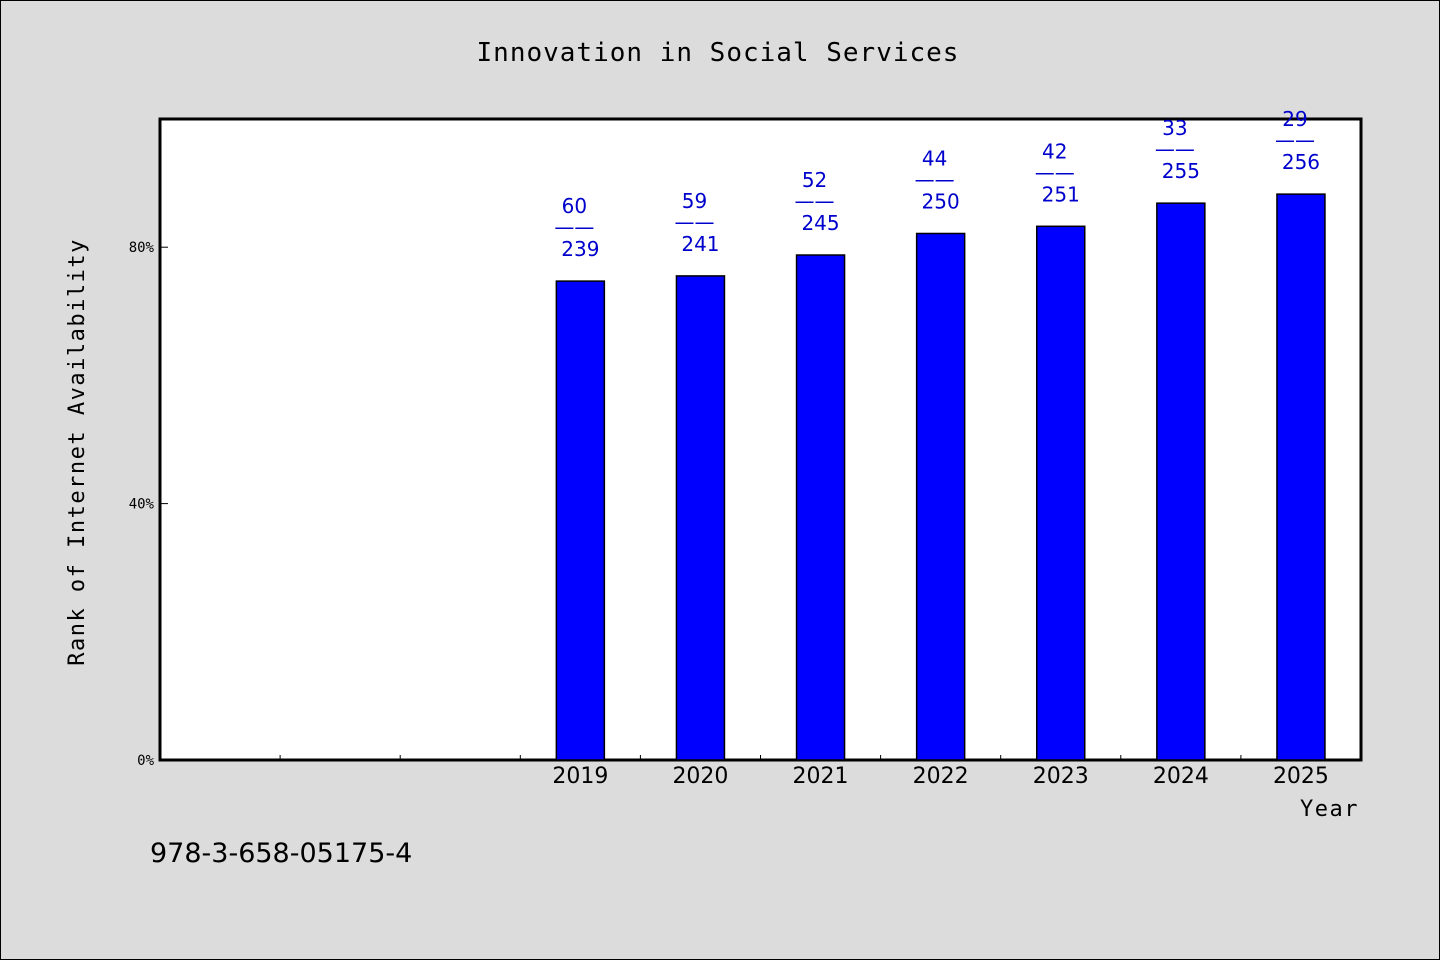 The width and height of the screenshot is (1440, 960). What do you see at coordinates (700, 518) in the screenshot?
I see `bar-2020` at bounding box center [700, 518].